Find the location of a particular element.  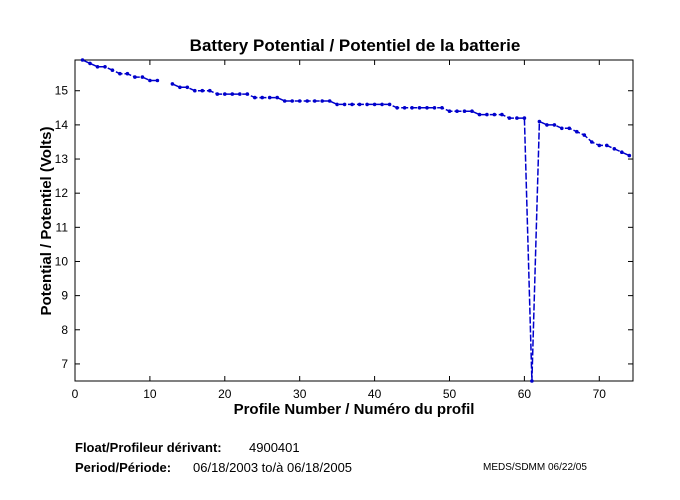

y-tick-label: 13 is located at coordinates (62, 159).